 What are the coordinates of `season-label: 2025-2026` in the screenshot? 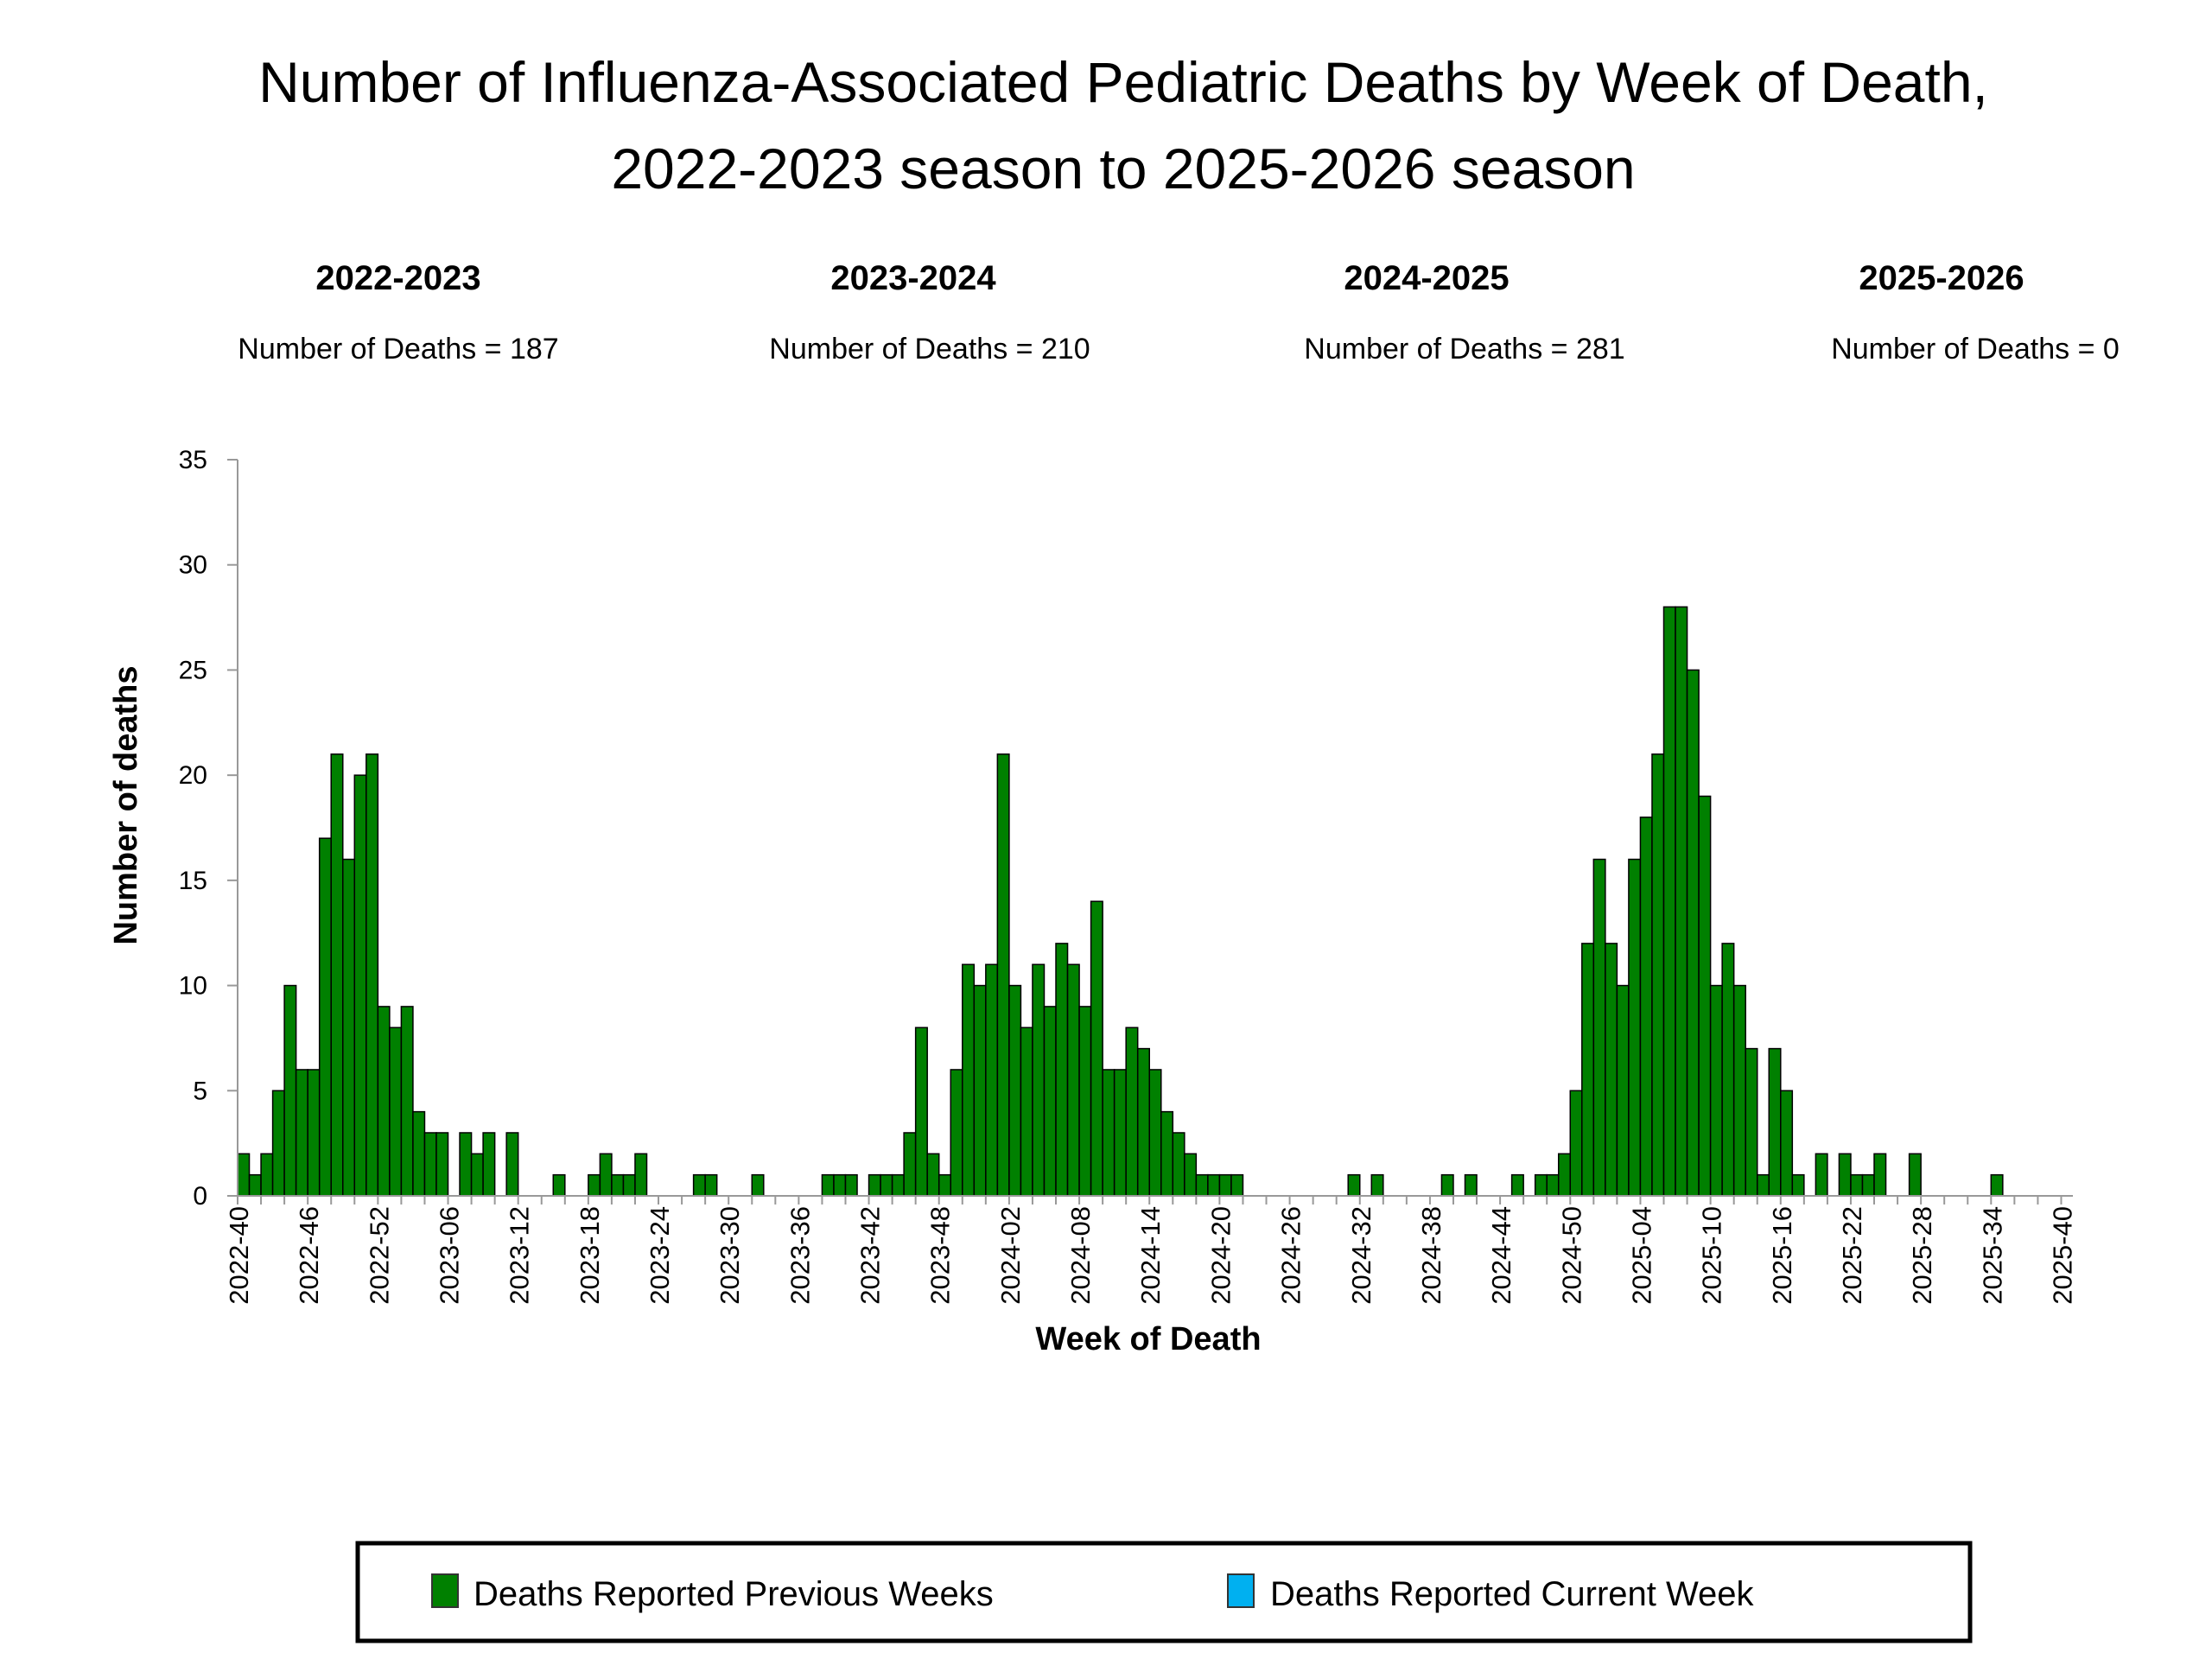 It's located at (1941, 278).